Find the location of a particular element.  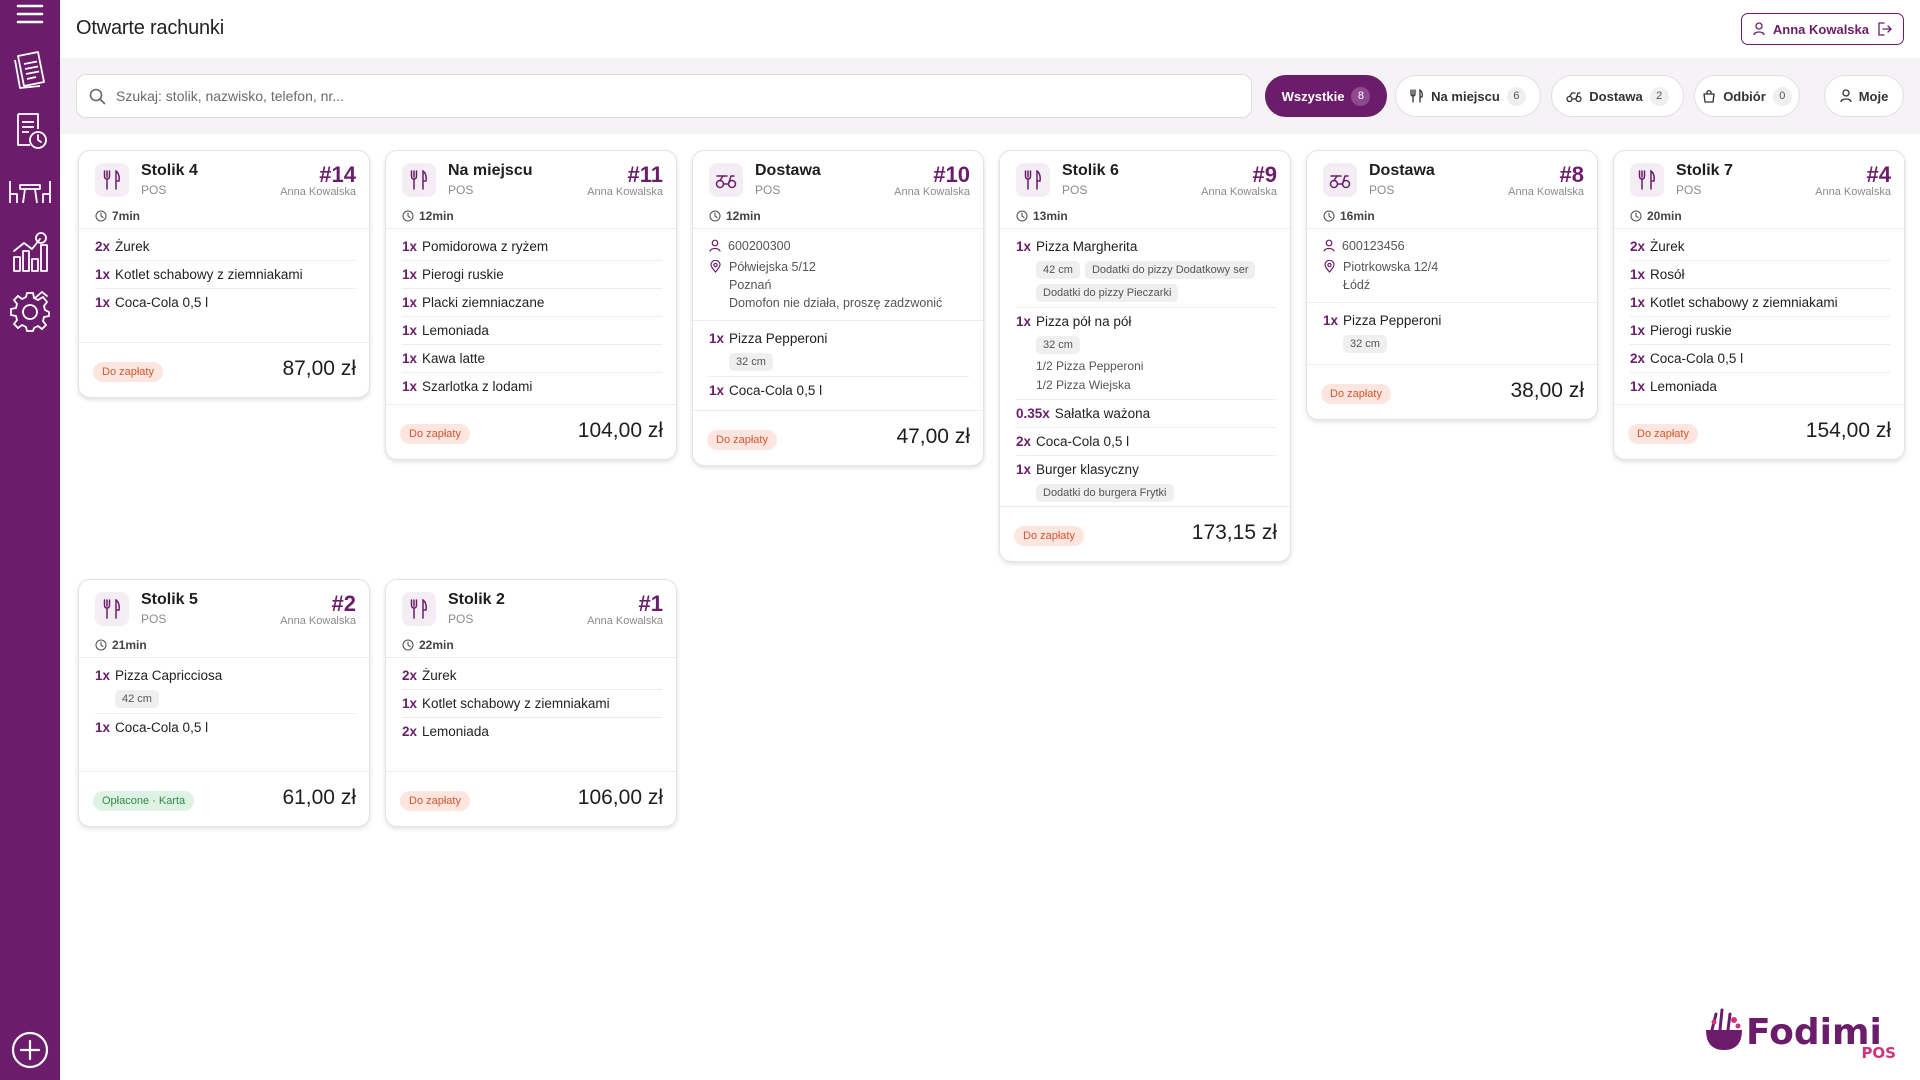

order-item-line: 1x Kotlet schabowy z ziemniakami is located at coordinates (1760, 303).